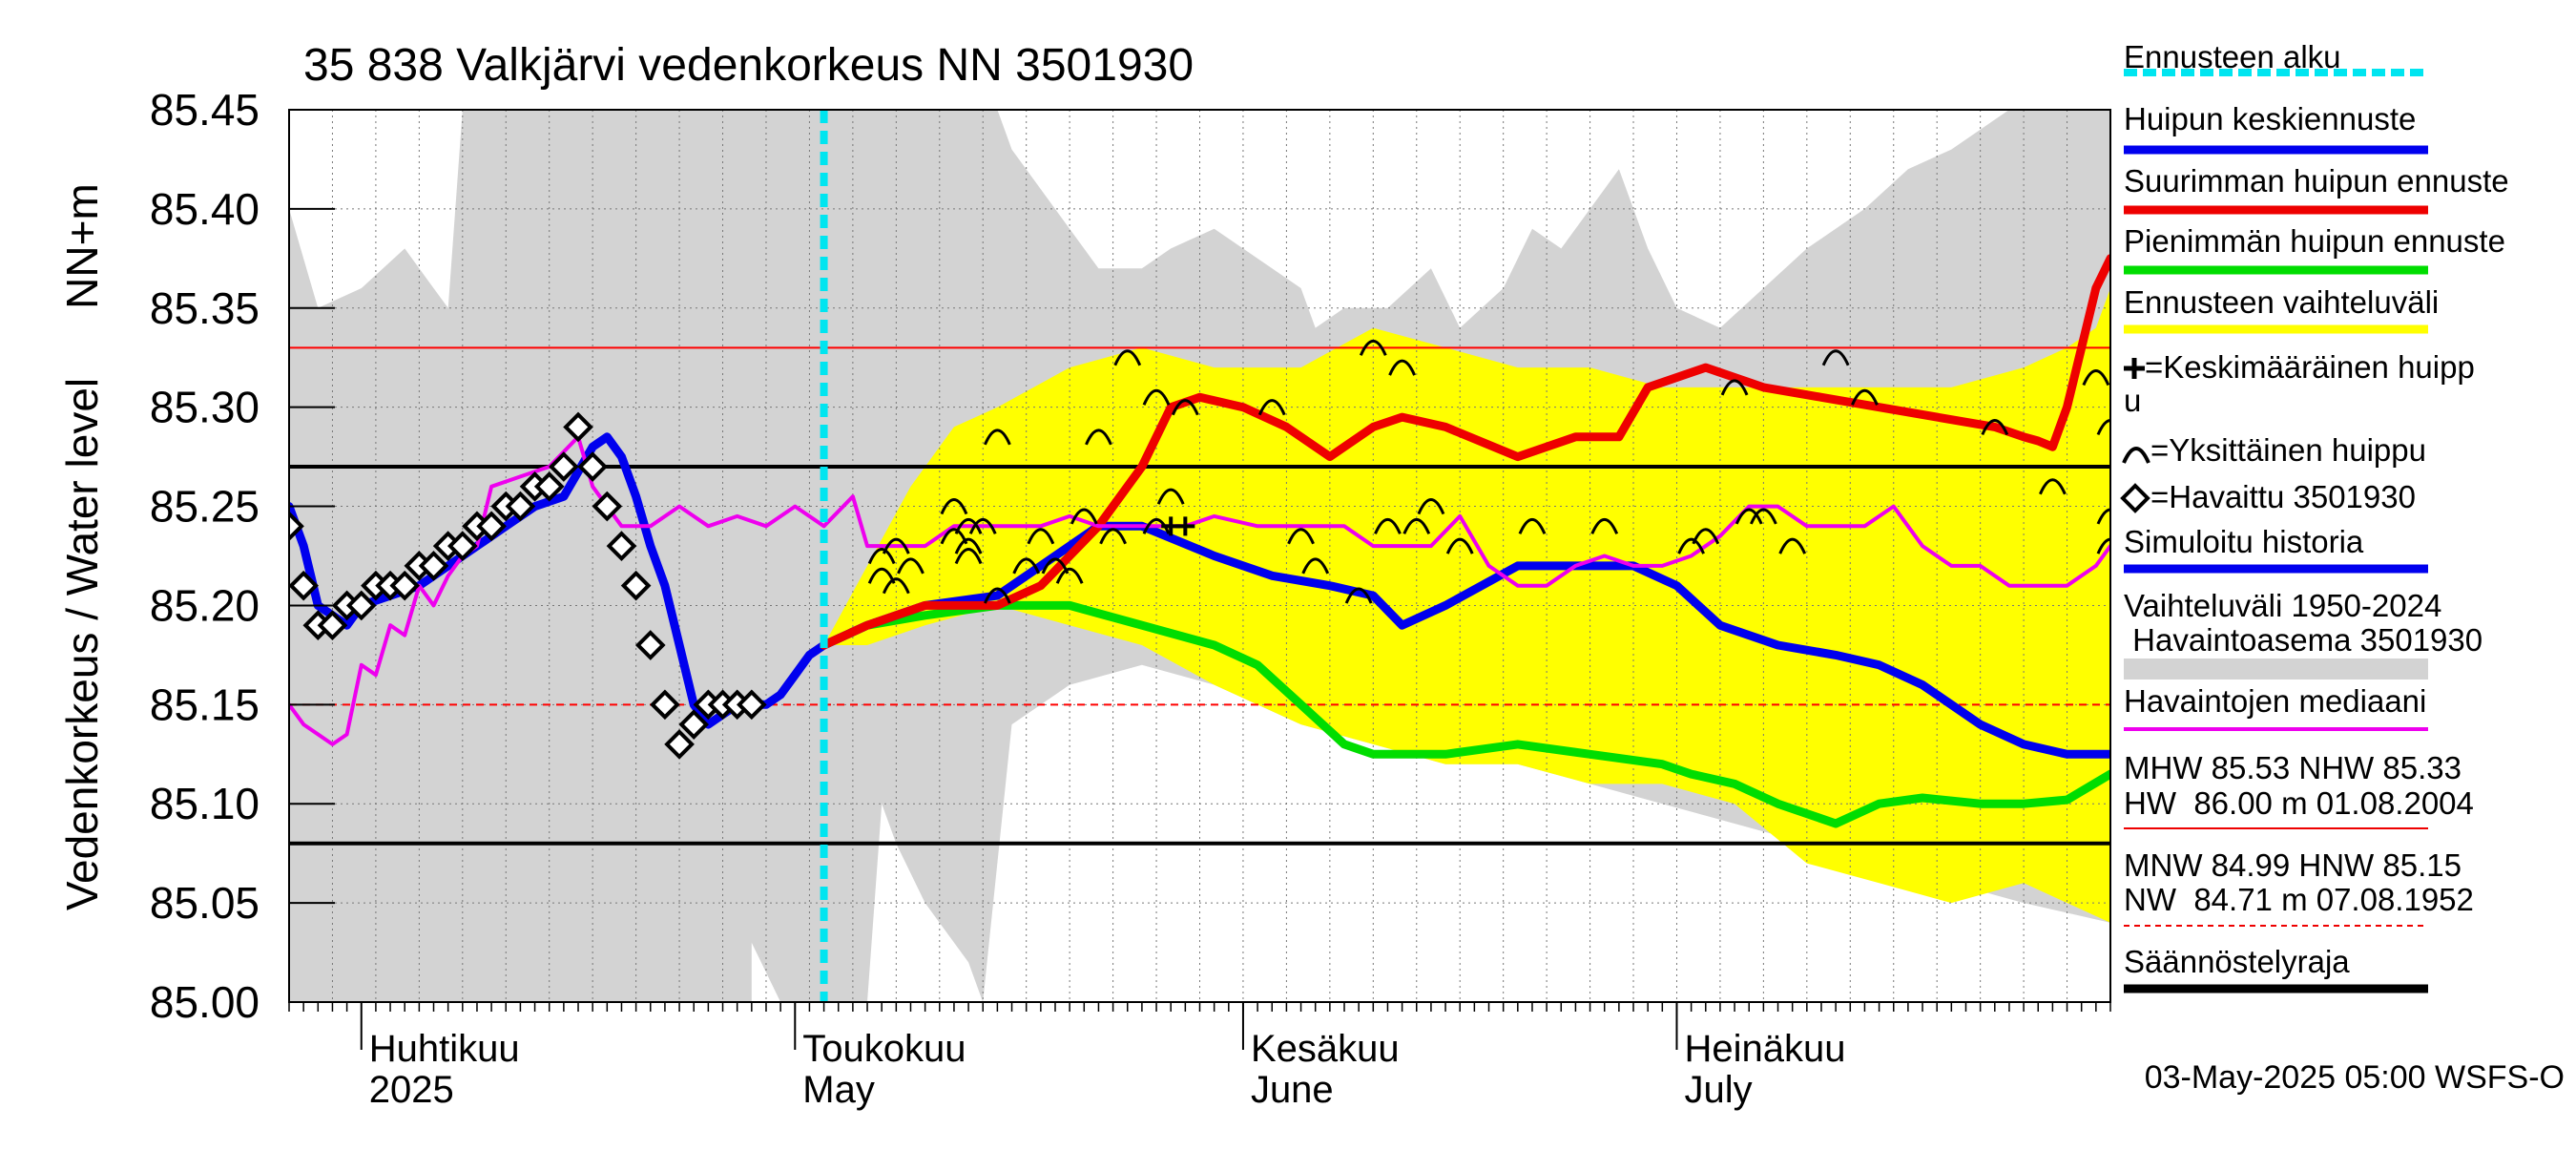  I want to click on month-label-fi: Kesäkuu, so click(1325, 1049).